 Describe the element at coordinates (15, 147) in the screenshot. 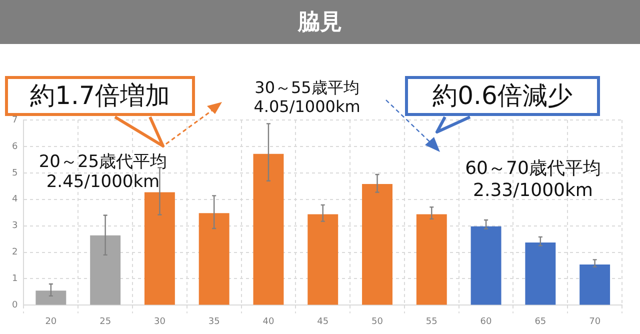

I see `y-tick-label: 6` at that location.